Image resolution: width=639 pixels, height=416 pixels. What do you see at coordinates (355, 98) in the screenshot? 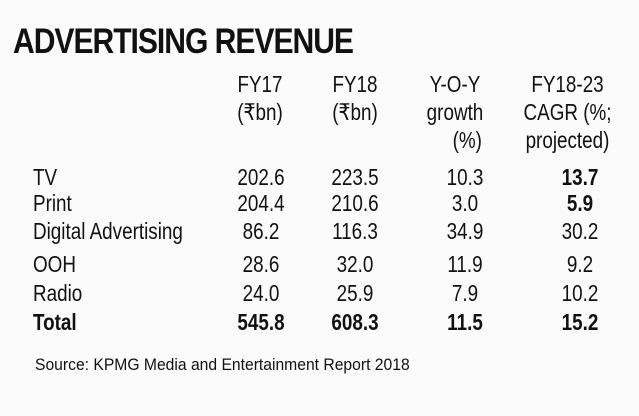
I see `column-header-fy18: FY18 (₹bn)` at bounding box center [355, 98].